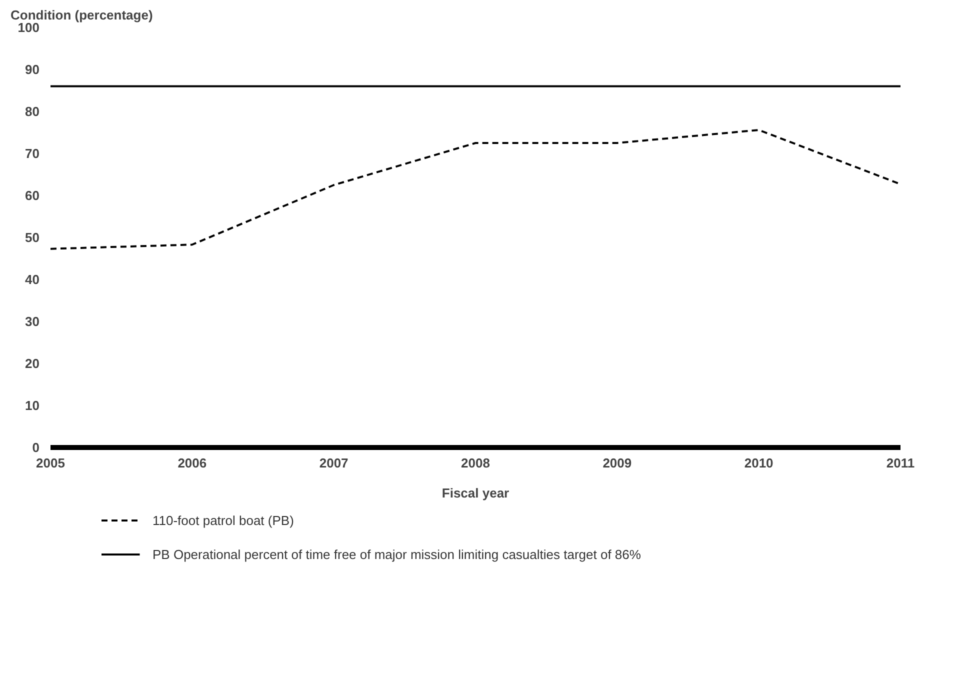 The image size is (955, 677). Describe the element at coordinates (32, 405) in the screenshot. I see `y-tick-label: 10` at that location.